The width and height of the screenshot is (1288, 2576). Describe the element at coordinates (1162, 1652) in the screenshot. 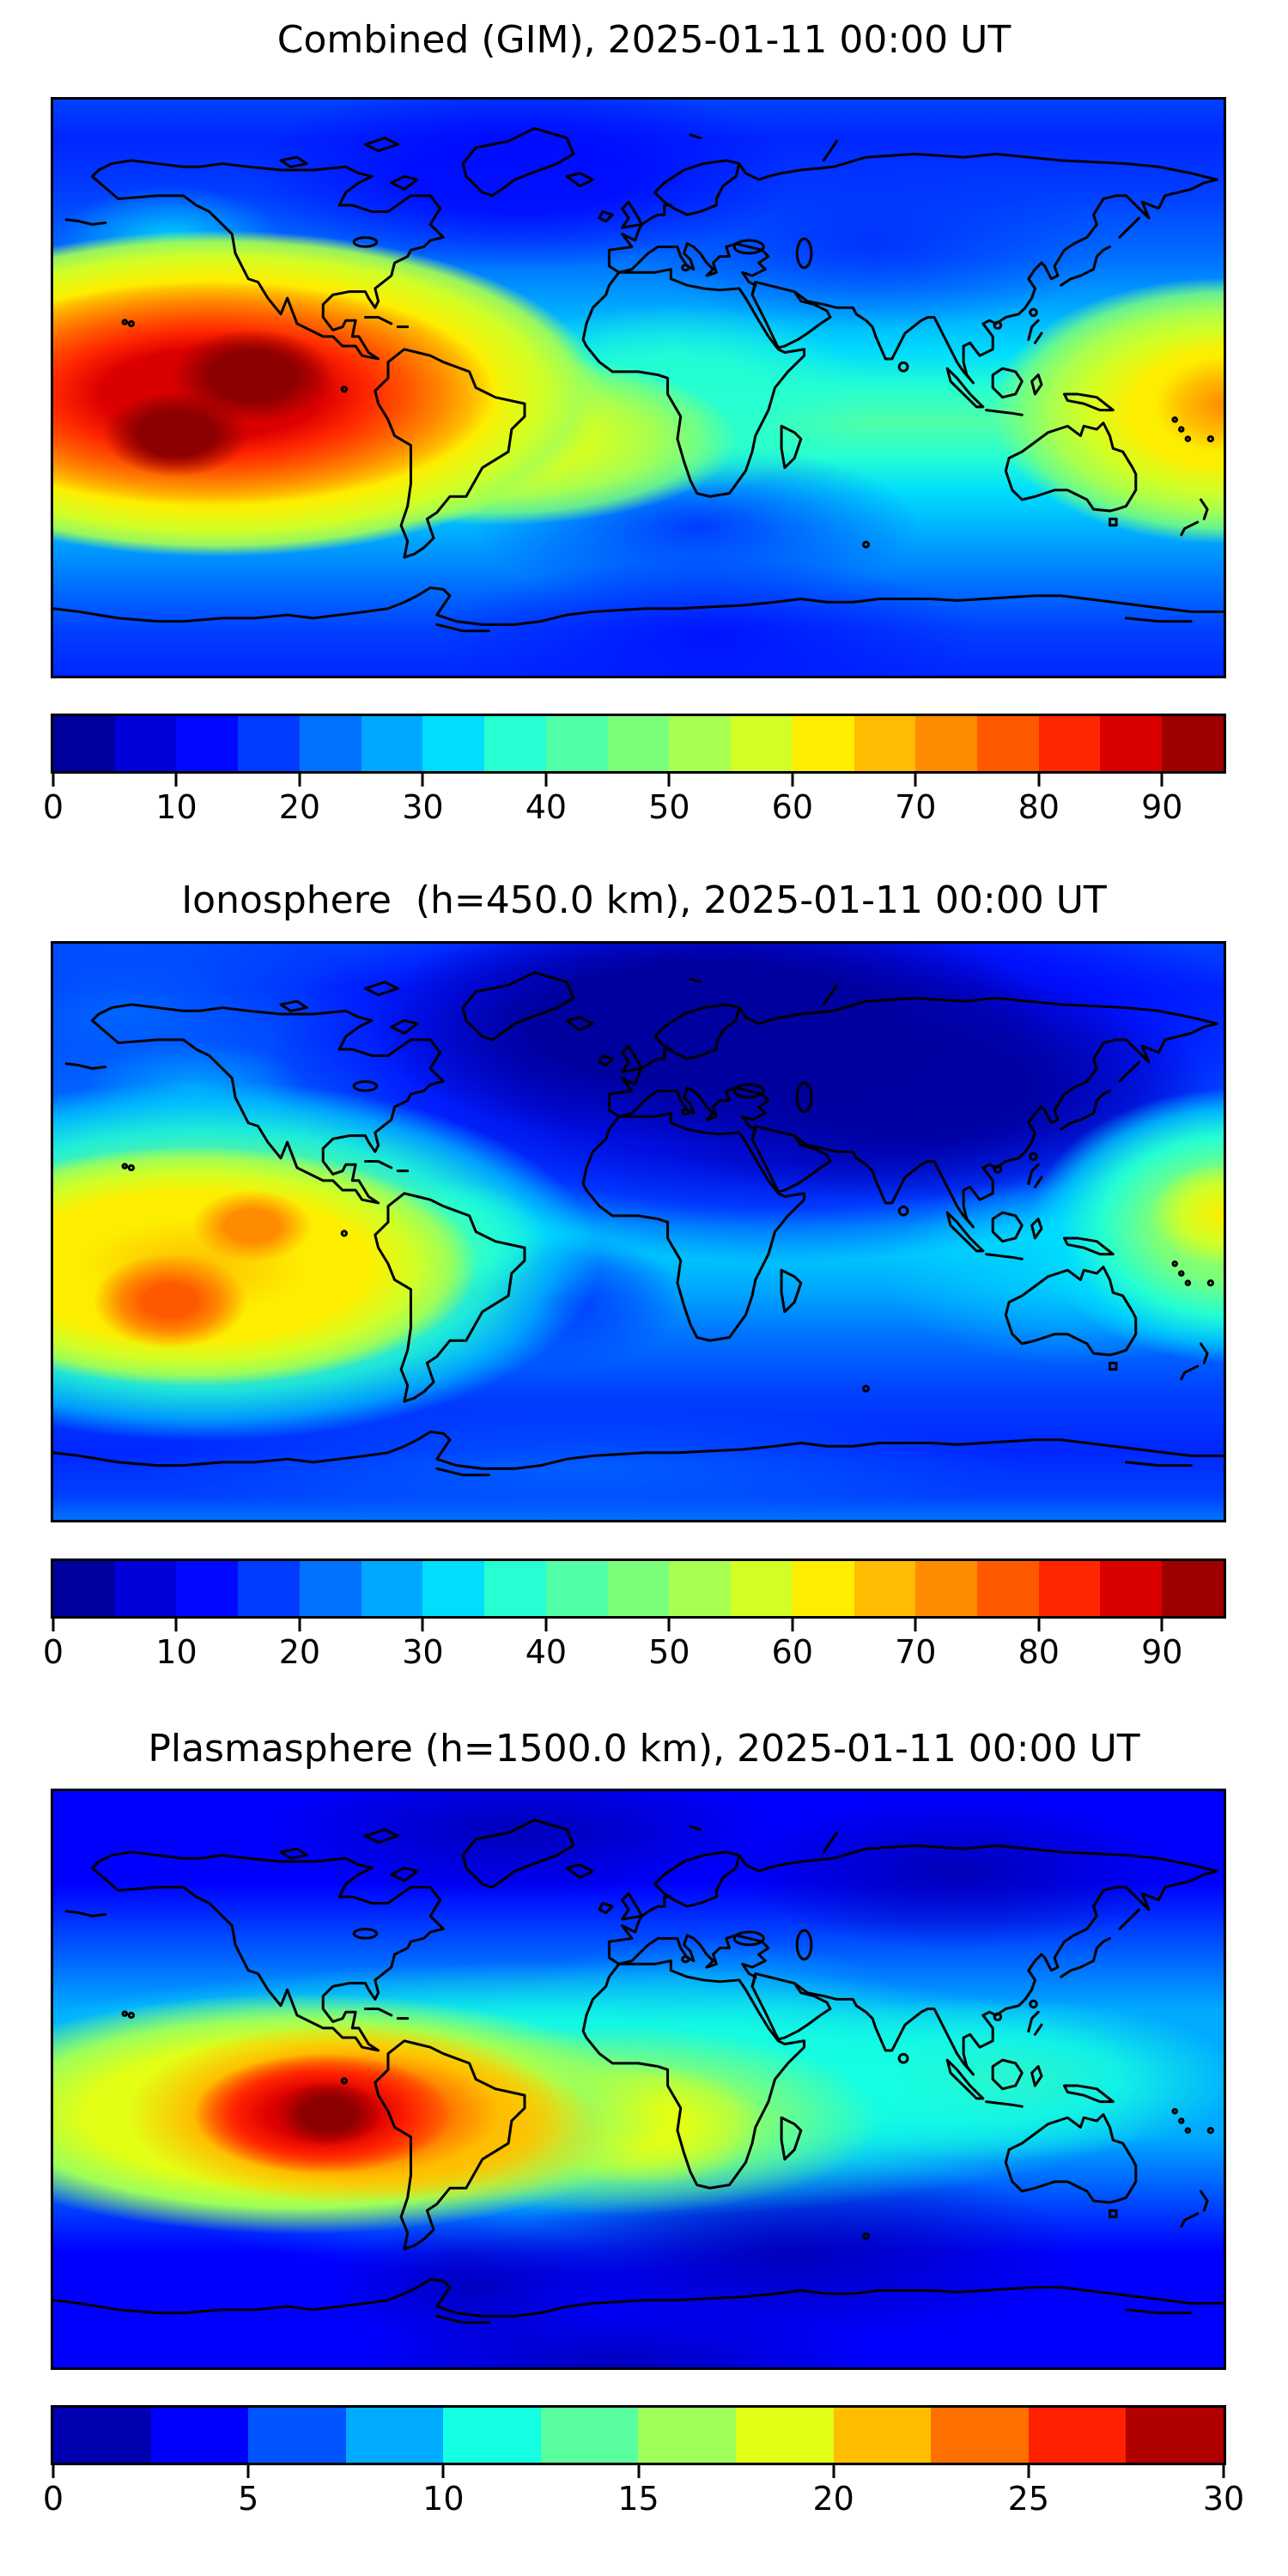

I see `colorbar-tick-label: 90` at that location.